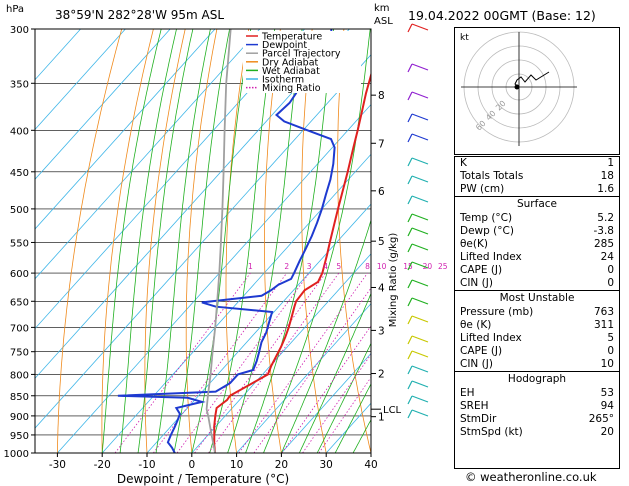  Describe the element at coordinates (537, 91) in the screenshot. I see `hodograph-panel: kt 20 40 60` at that location.